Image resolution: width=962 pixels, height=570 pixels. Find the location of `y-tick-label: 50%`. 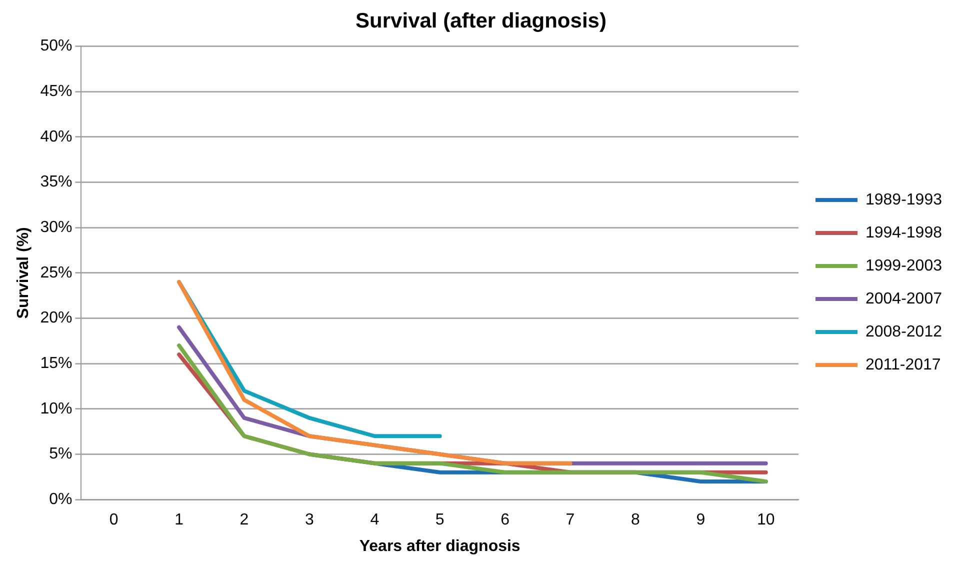

y-tick-label: 50% is located at coordinates (56, 46).